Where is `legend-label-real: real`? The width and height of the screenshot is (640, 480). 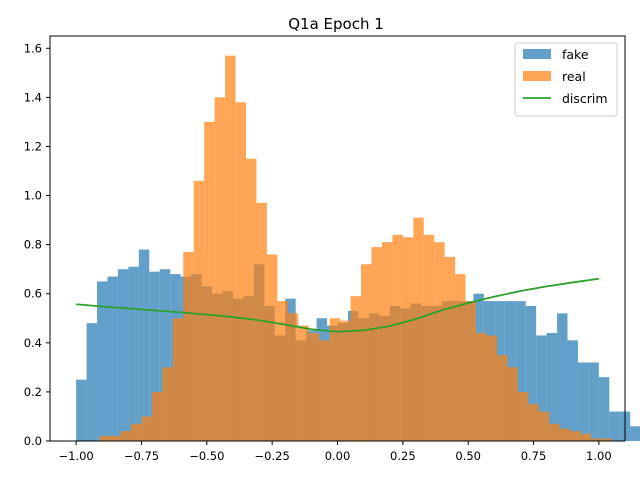
legend-label-real: real is located at coordinates (574, 76).